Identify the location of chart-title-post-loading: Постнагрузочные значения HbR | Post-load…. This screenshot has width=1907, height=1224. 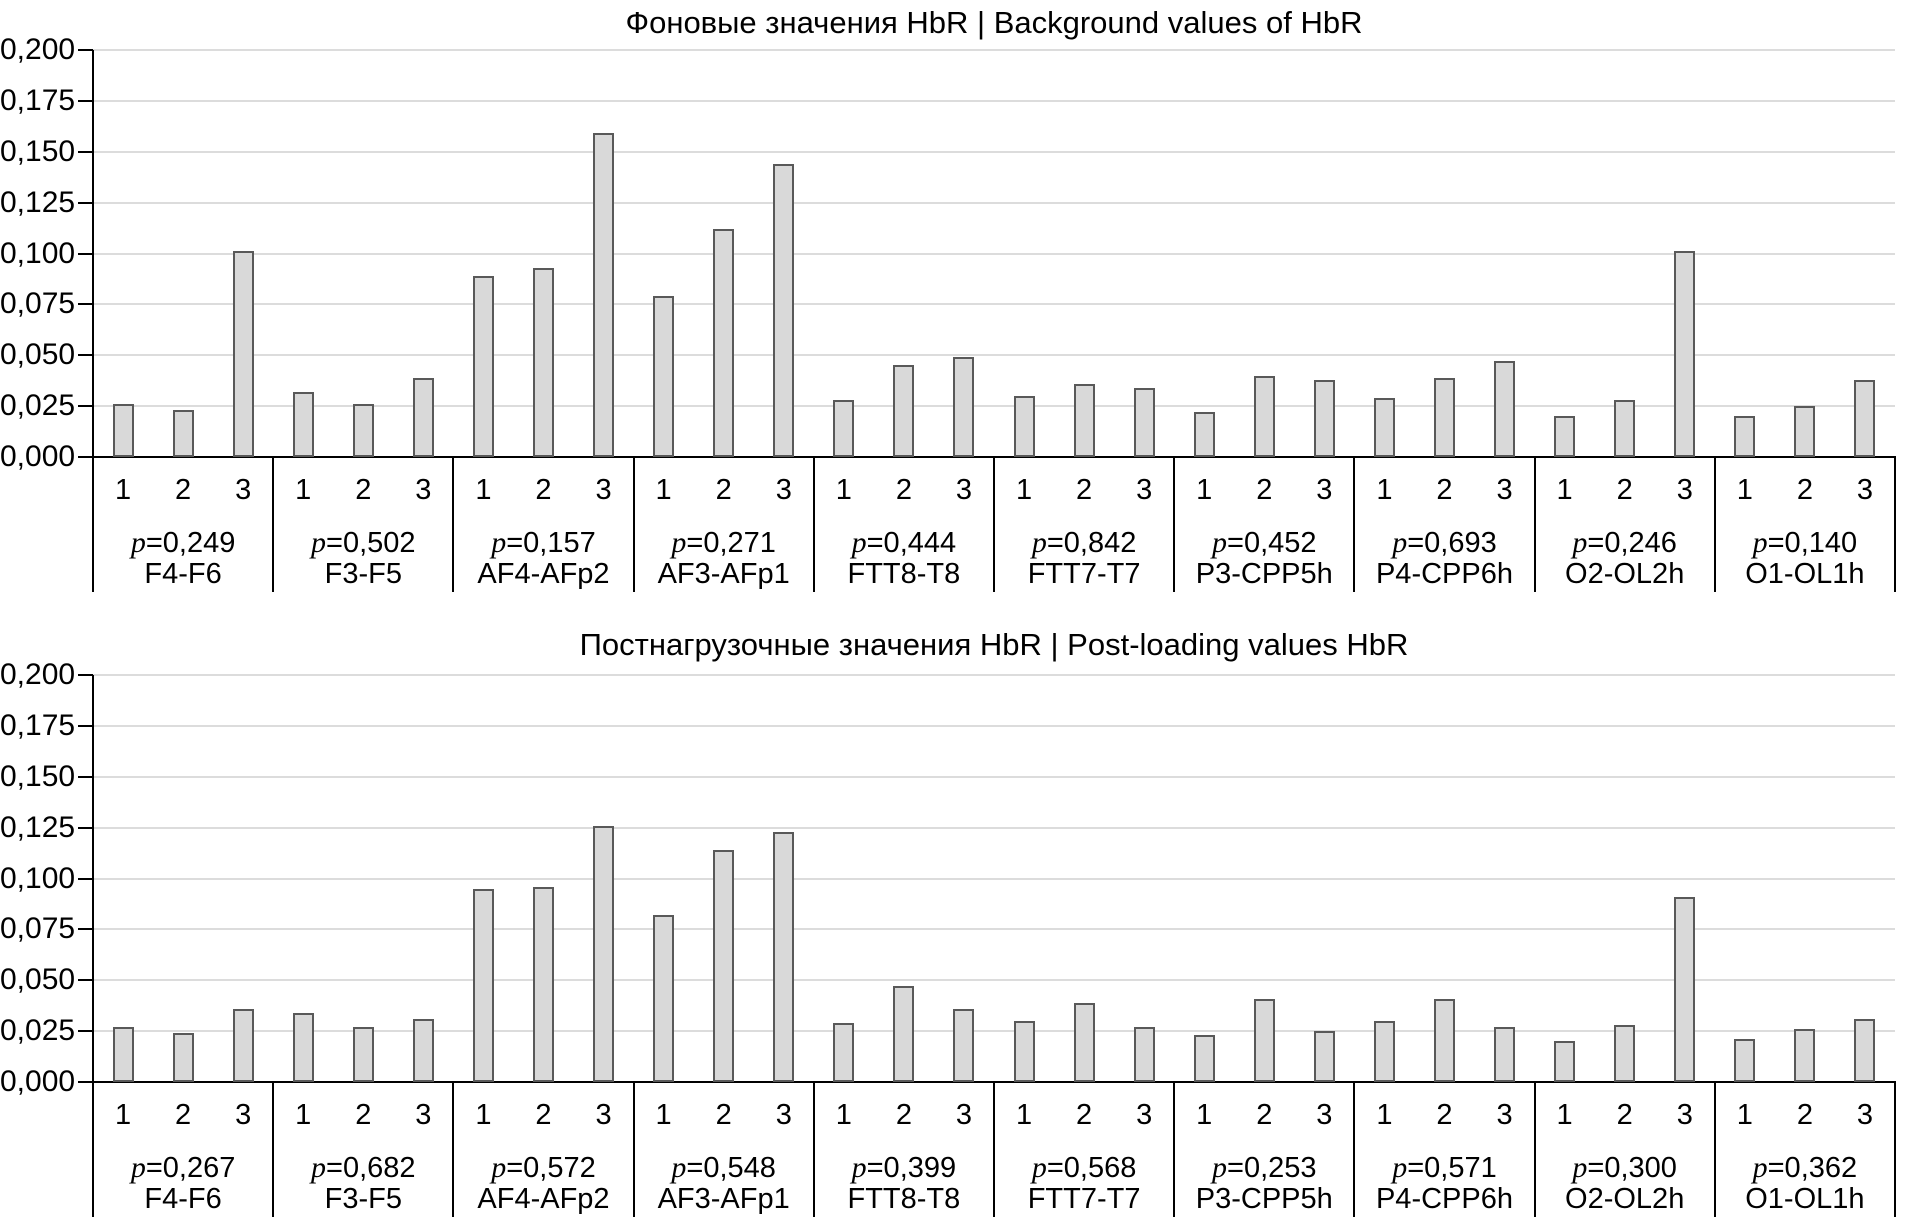
(994, 644).